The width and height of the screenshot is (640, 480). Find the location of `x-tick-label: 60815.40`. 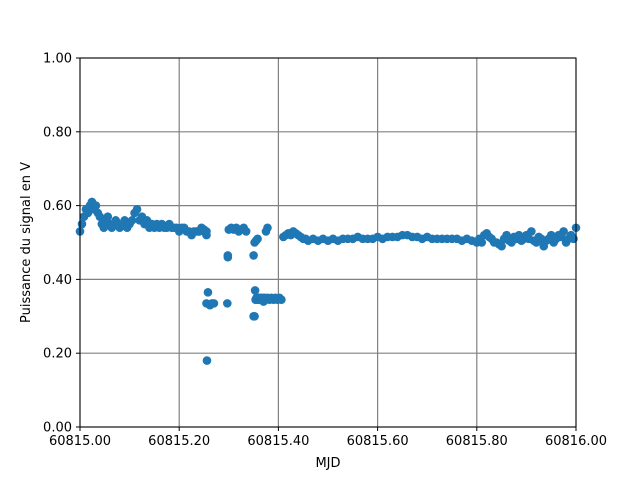

x-tick-label: 60815.40 is located at coordinates (278, 441).